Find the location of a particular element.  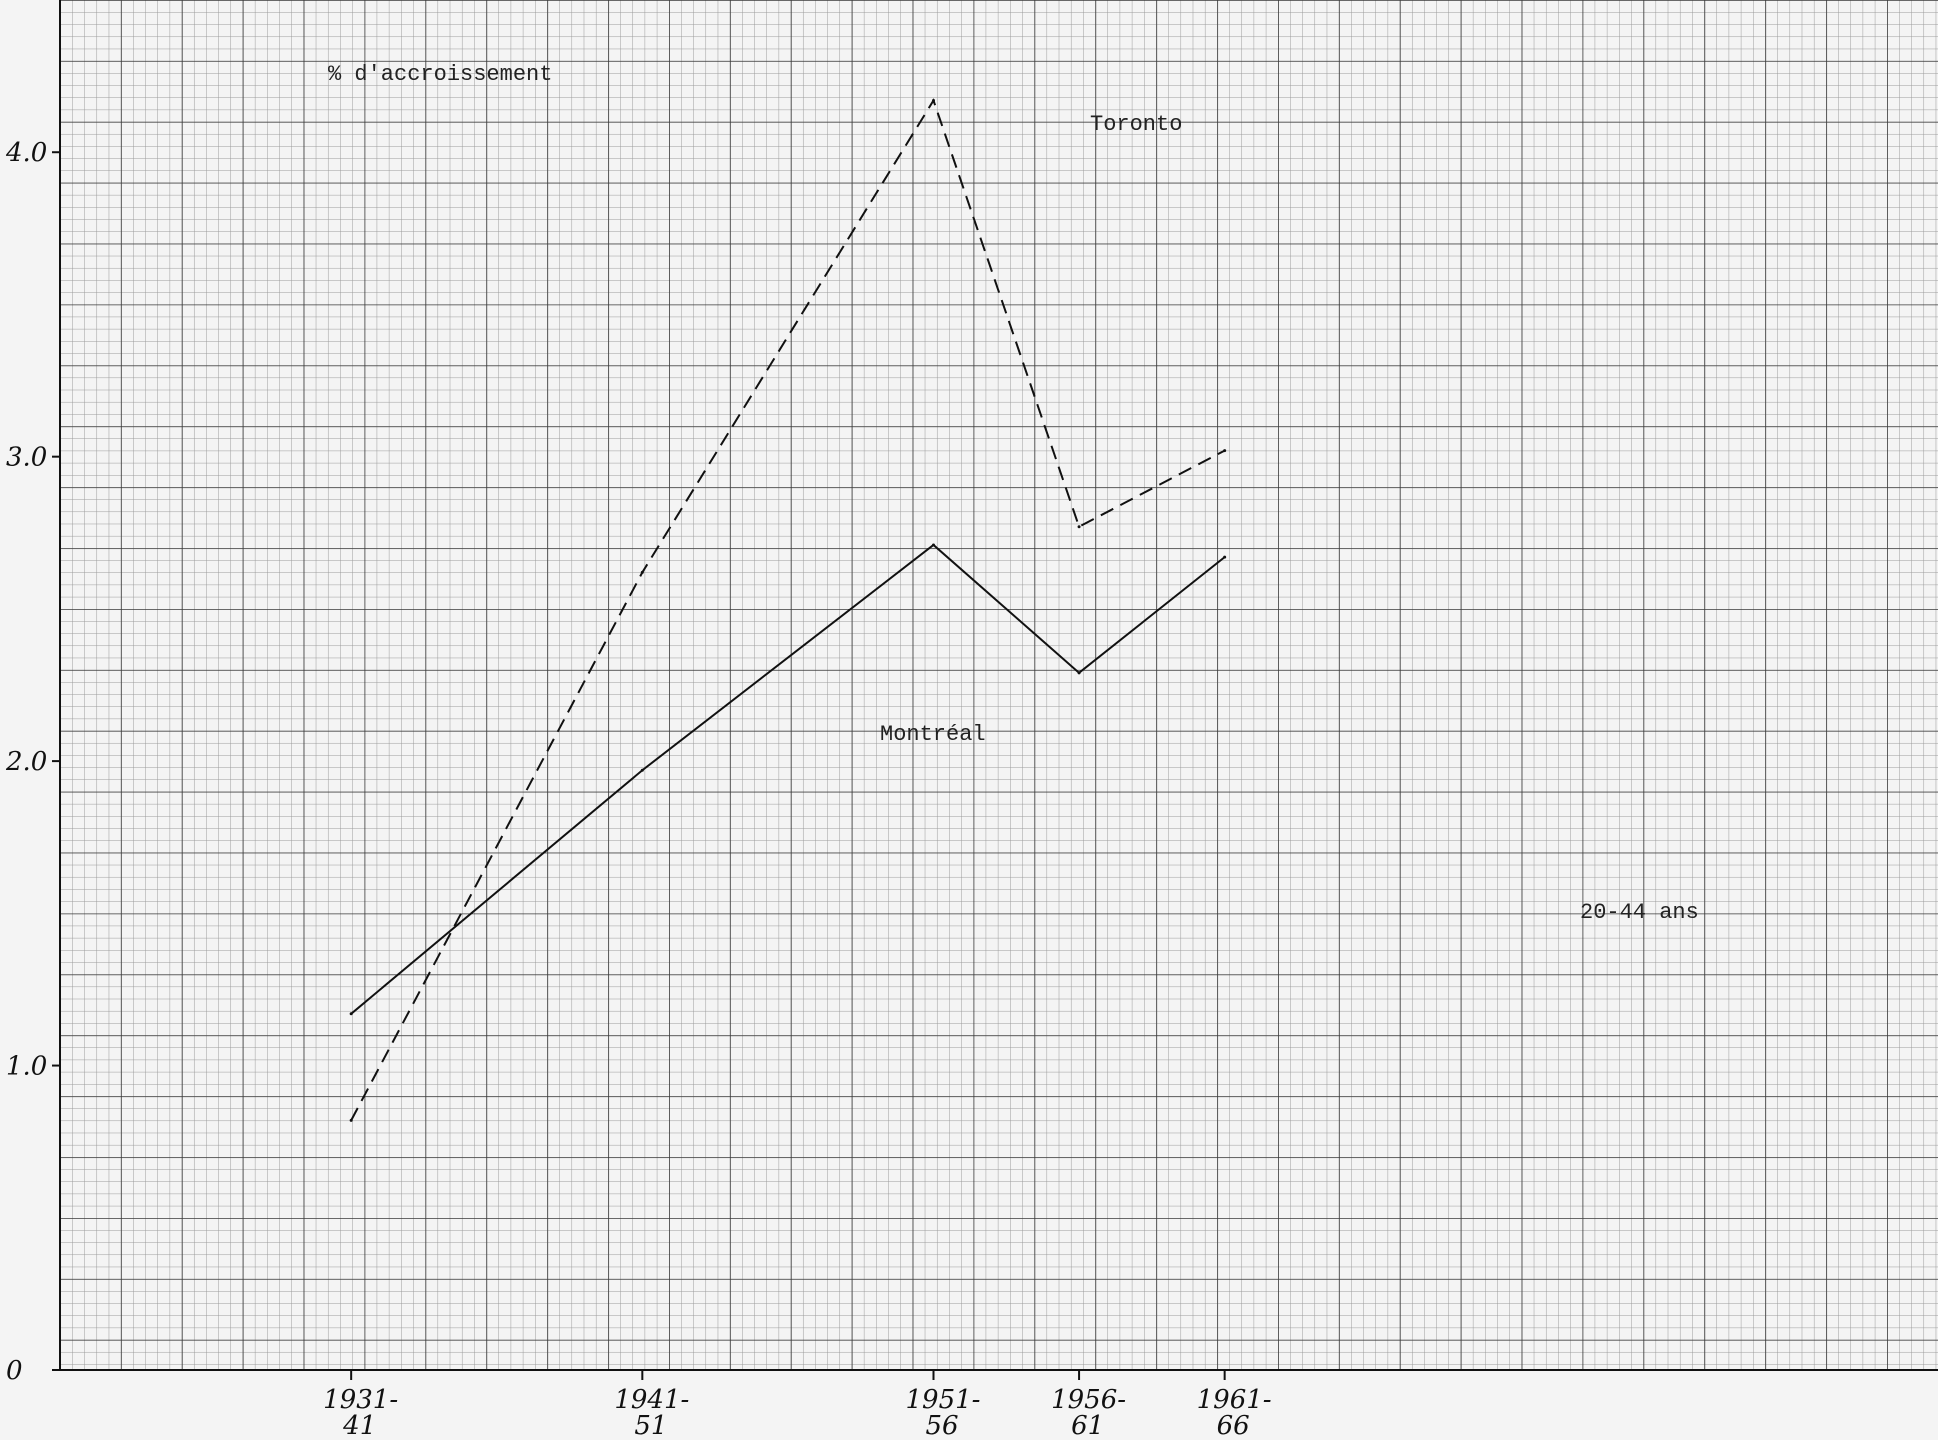

y-tick-label: 4.0 is located at coordinates (26, 153).